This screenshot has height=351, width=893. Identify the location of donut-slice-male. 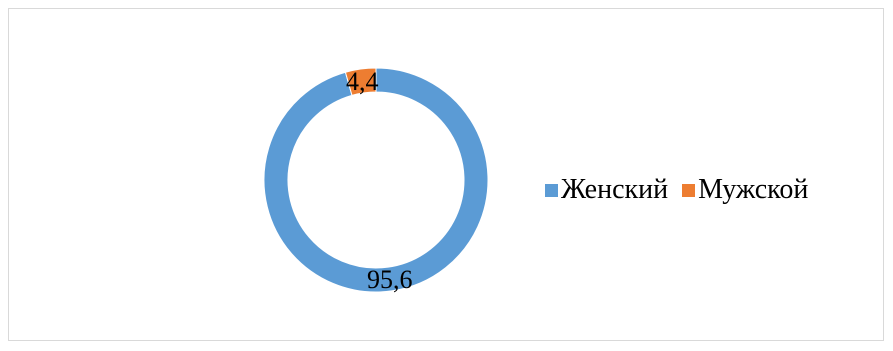
(360, 81).